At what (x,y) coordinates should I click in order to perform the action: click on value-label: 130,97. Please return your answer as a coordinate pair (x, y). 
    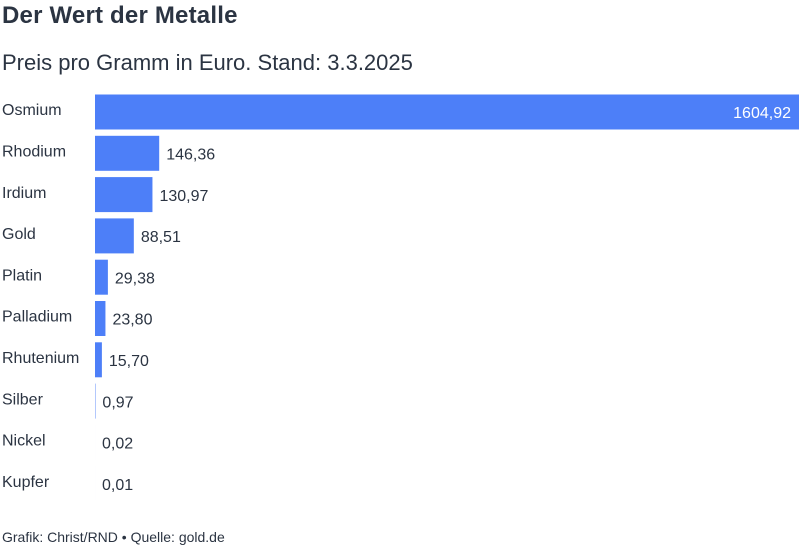
    Looking at the image, I should click on (183, 196).